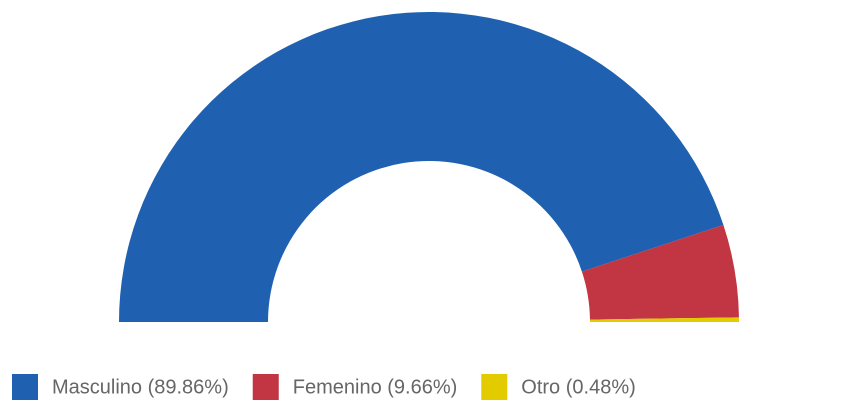 The width and height of the screenshot is (851, 410). I want to click on legend-label: Femenino (9.66%), so click(375, 387).